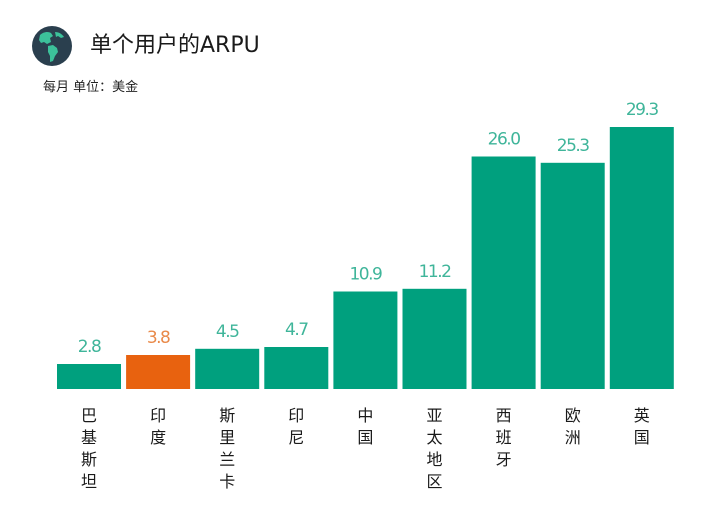 This screenshot has width=702, height=525. Describe the element at coordinates (158, 426) in the screenshot. I see `category-label: 印度` at that location.